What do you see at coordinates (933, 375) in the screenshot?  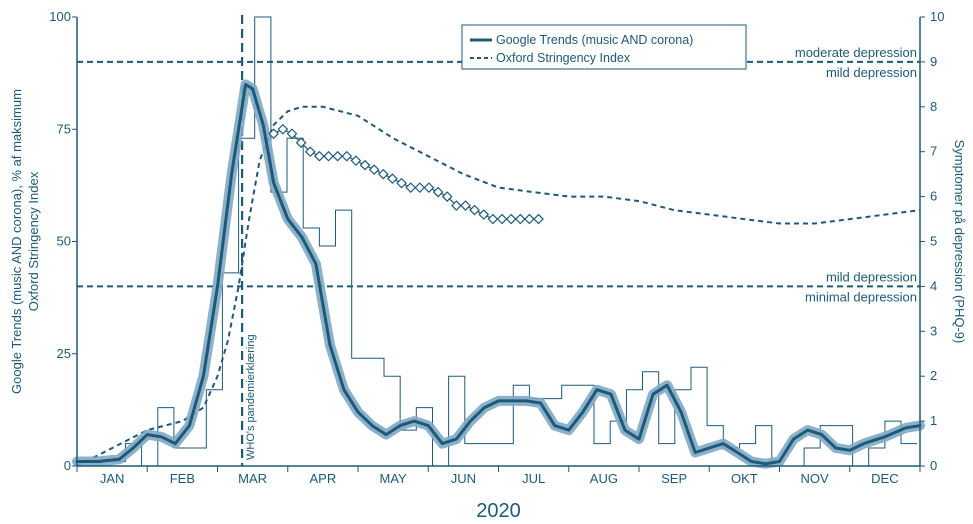 I see `y-right-tick-label: 2` at bounding box center [933, 375].